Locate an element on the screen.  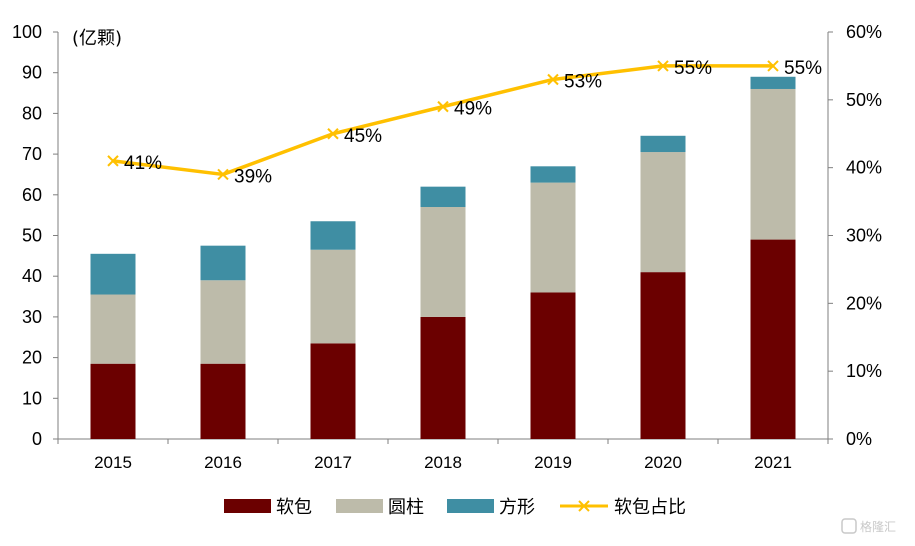
legend-label: 软包 is located at coordinates (294, 507).